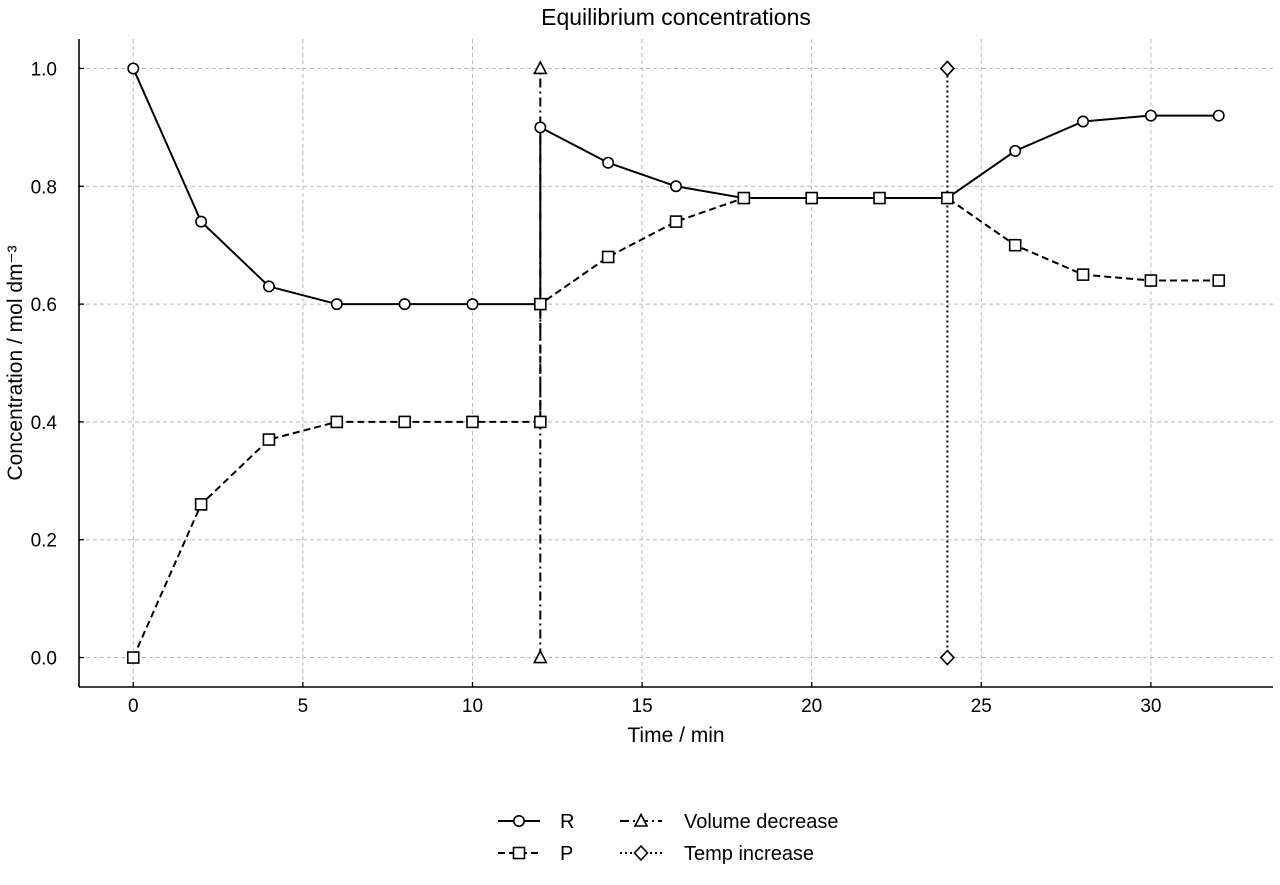 The width and height of the screenshot is (1280, 885). I want to click on y-tick-label: 0.8, so click(44, 187).